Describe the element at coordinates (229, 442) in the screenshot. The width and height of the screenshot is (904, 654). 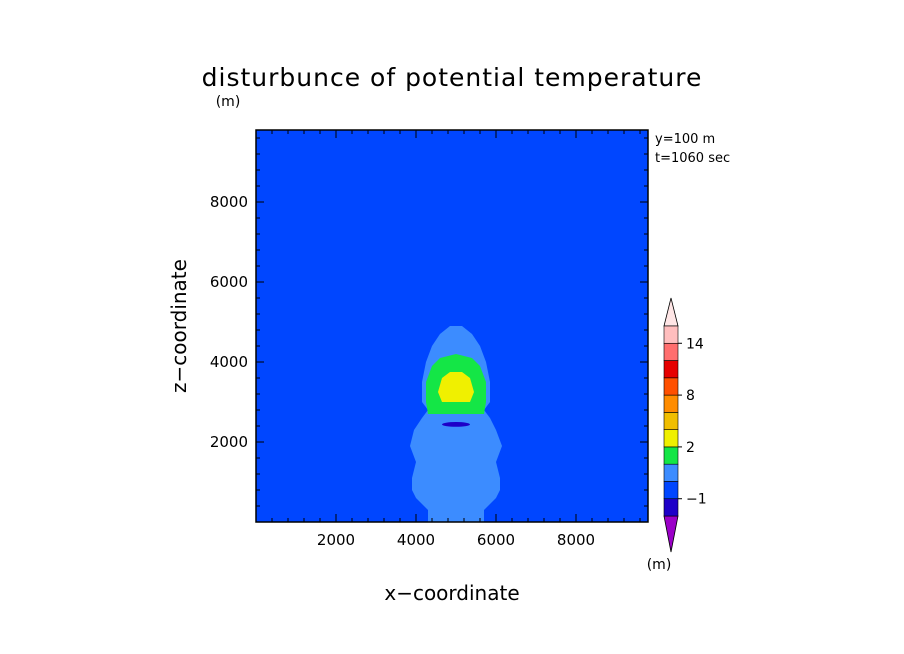
I see `y-tick-label: 2000` at that location.